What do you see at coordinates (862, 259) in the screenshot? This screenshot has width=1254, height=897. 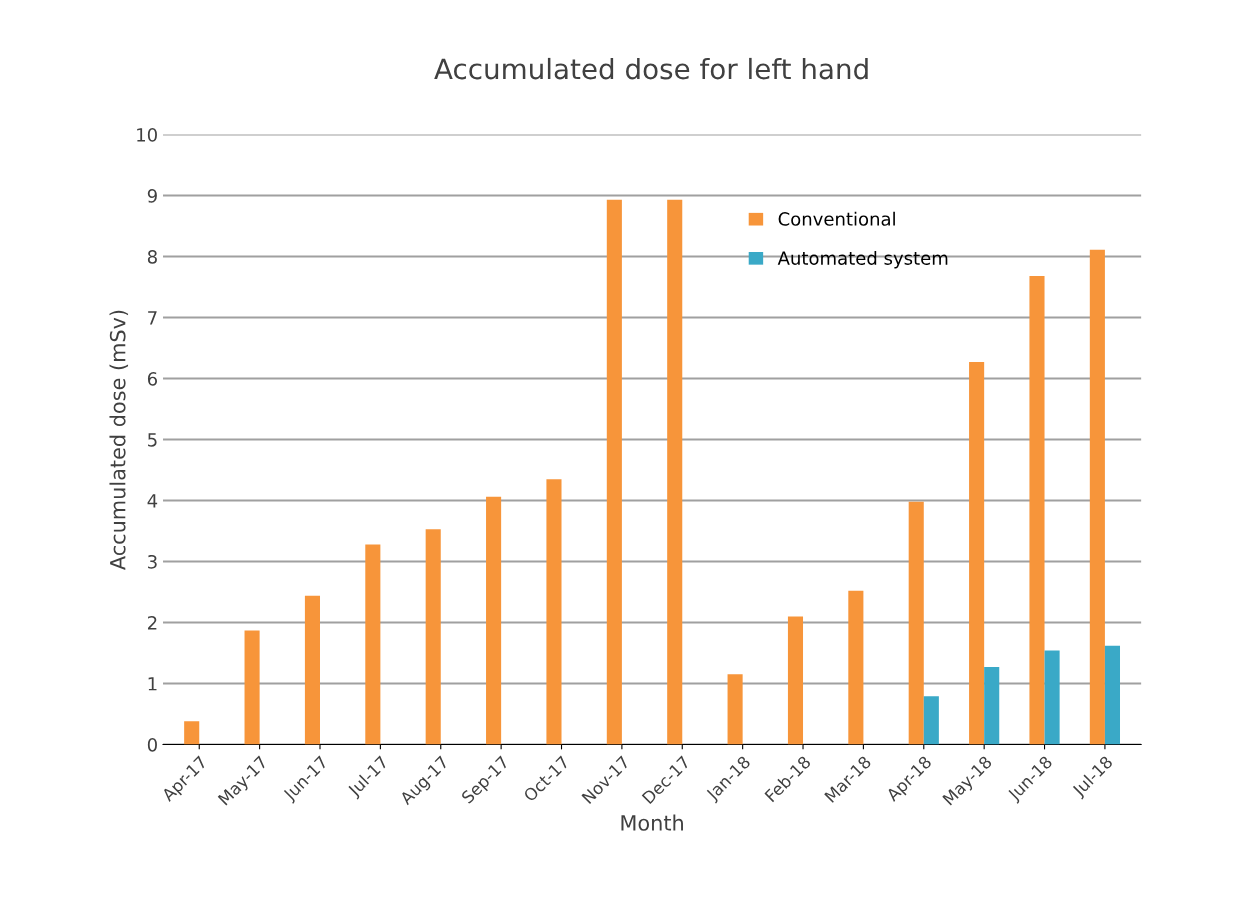 I see `legend-label: Automated system` at bounding box center [862, 259].